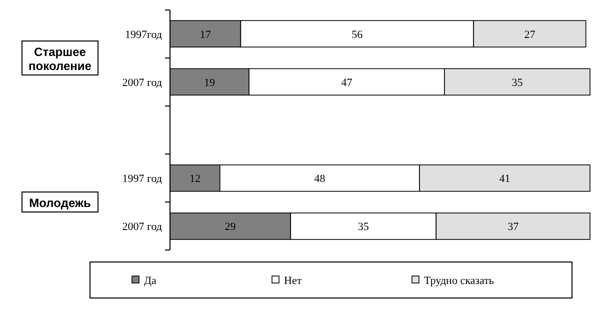 Image resolution: width=604 pixels, height=324 pixels. Describe the element at coordinates (206, 34) in the screenshot. I see `data-label: 17` at that location.